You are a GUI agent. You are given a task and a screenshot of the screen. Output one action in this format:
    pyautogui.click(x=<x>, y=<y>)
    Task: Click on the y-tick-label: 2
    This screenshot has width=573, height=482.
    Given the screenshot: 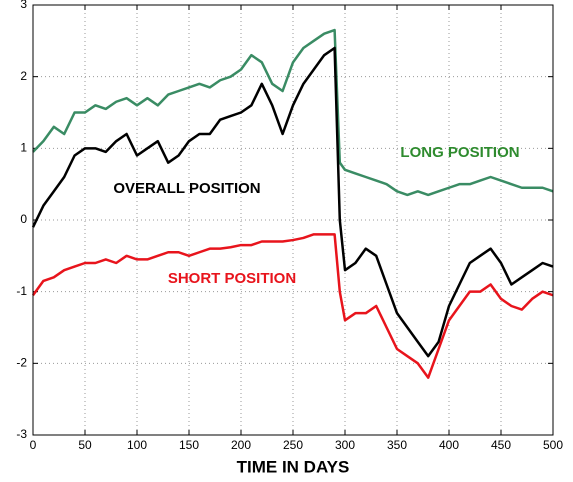 What is the action you would take?
    pyautogui.click(x=23, y=76)
    